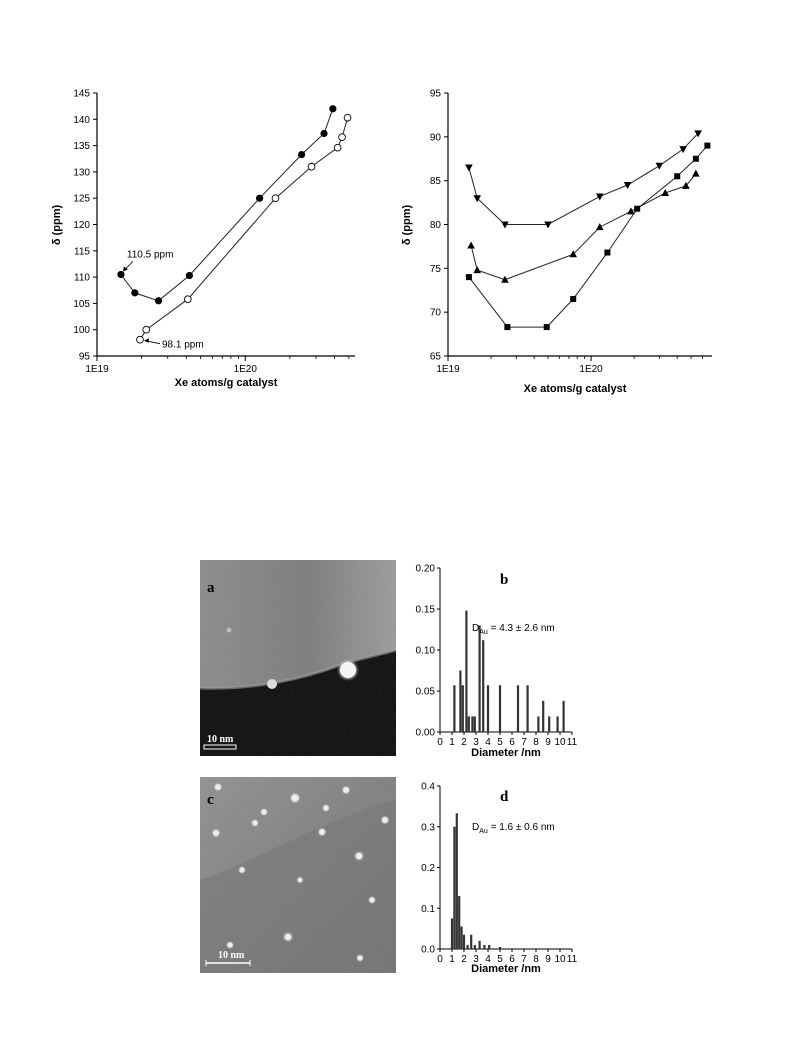  I want to click on tl-x-tick-label: 1E20, so click(246, 369).